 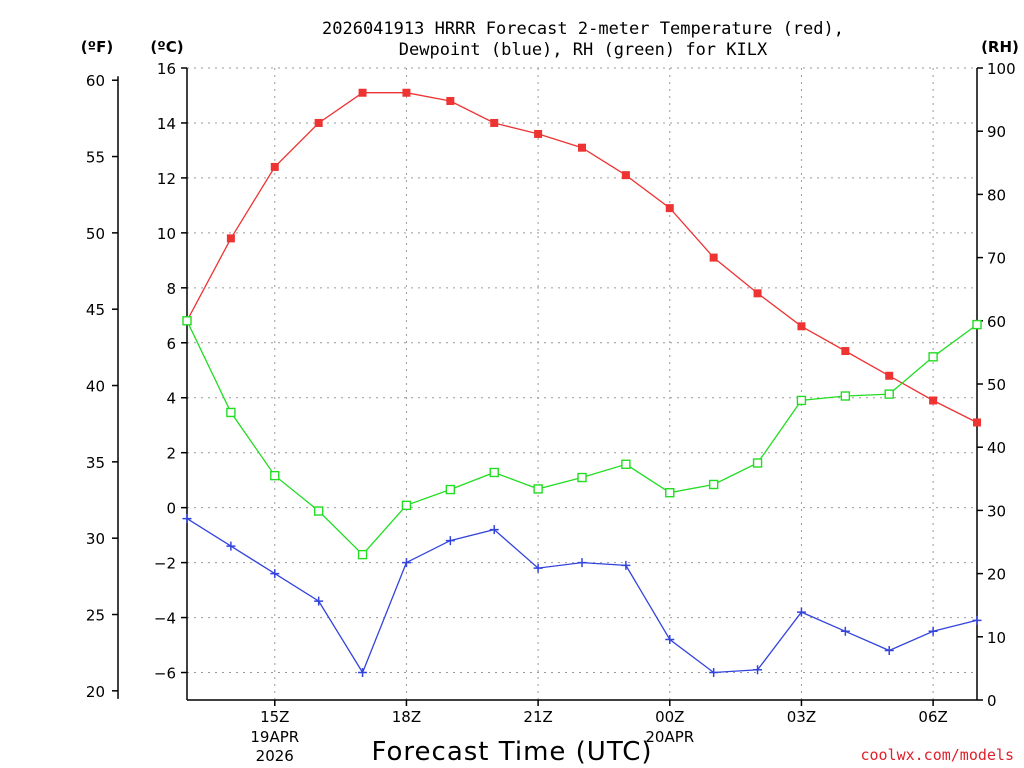 What do you see at coordinates (95, 463) in the screenshot?
I see `fahrenheit-tick-label: 35` at bounding box center [95, 463].